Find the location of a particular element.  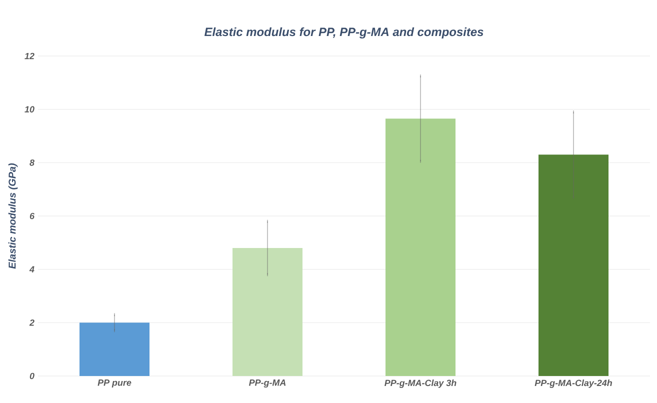

x-tick-label: PP pure is located at coordinates (115, 384).